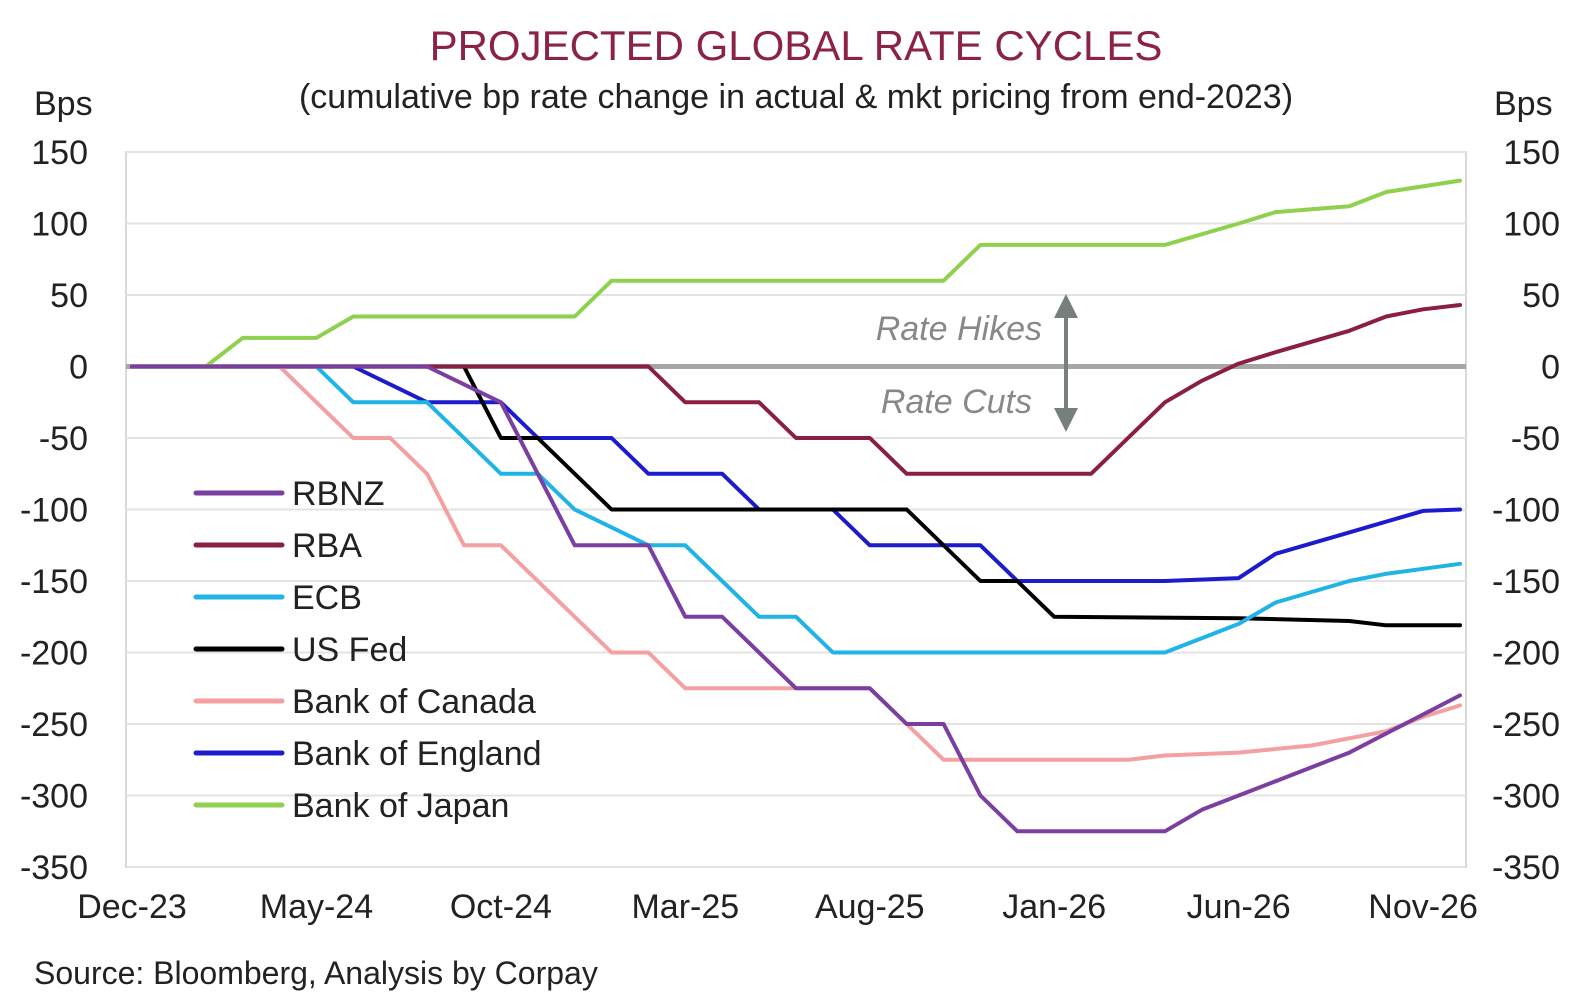 The image size is (1592, 1005). I want to click on x-tick-label: Mar-25, so click(685, 907).